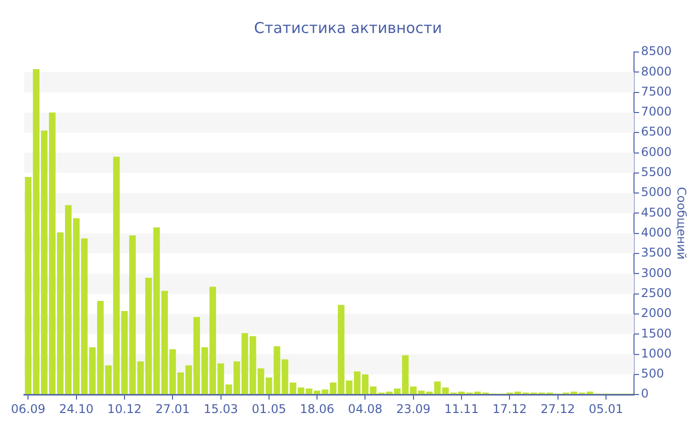  Describe the element at coordinates (656, 233) in the screenshot. I see `y-tick-label: 4000` at that location.